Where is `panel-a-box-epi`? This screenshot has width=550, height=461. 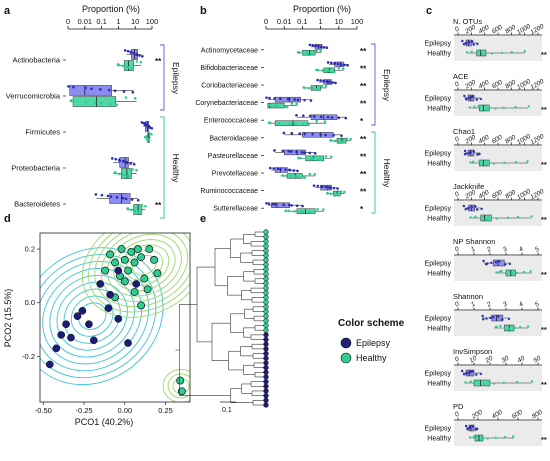 panel-a-box-epi is located at coordinates (90, 90).